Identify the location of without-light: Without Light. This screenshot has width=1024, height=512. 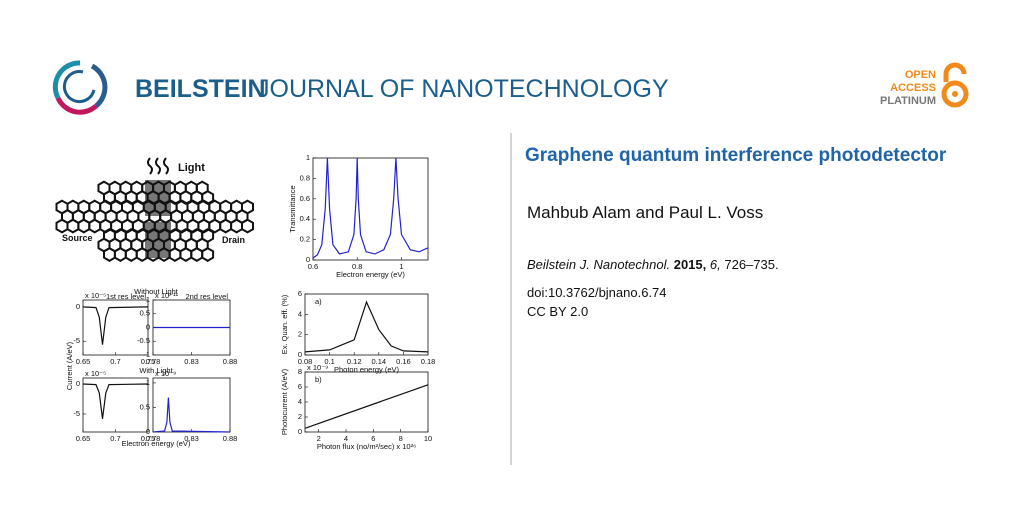
(156, 291).